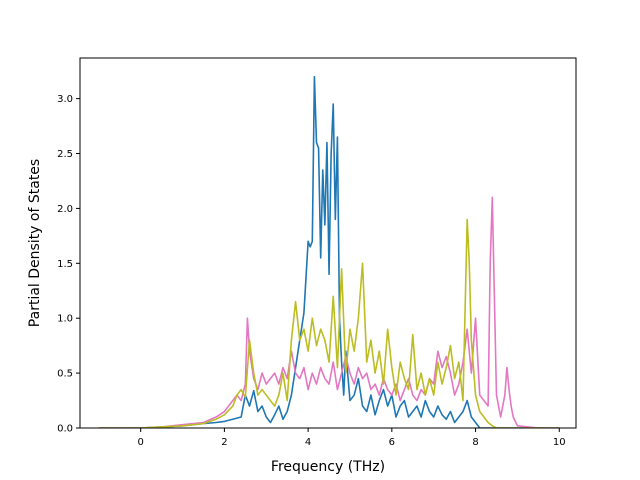 The width and height of the screenshot is (640, 480). What do you see at coordinates (65, 99) in the screenshot?
I see `y-tick-label: 3.0` at bounding box center [65, 99].